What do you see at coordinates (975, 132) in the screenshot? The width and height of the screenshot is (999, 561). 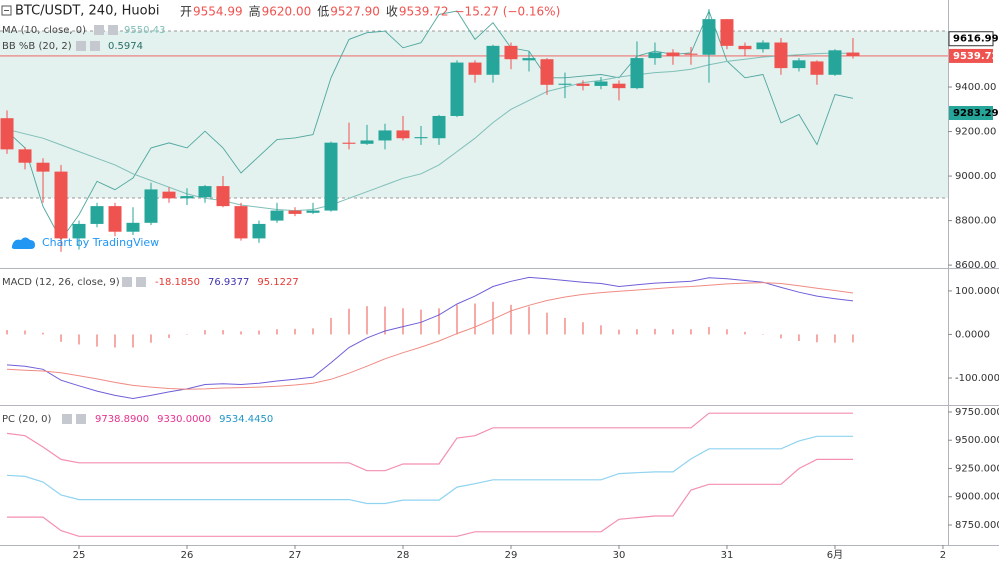 I see `y-tick-label: 9200.00` at bounding box center [975, 132].